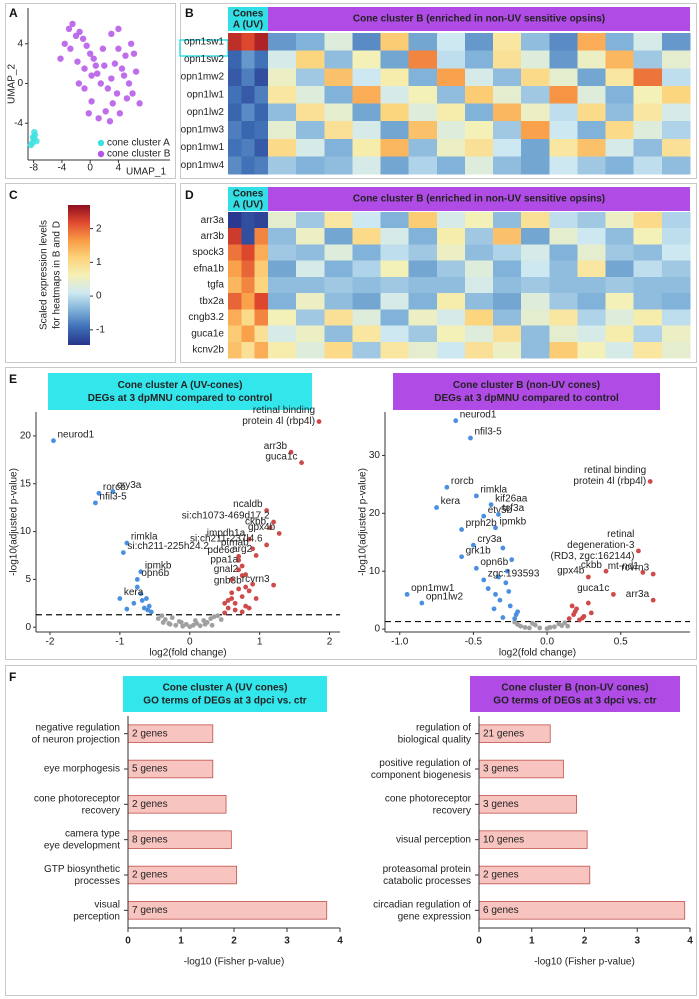 The height and width of the screenshot is (999, 699). I want to click on y-tick-label: 30, so click(375, 455).